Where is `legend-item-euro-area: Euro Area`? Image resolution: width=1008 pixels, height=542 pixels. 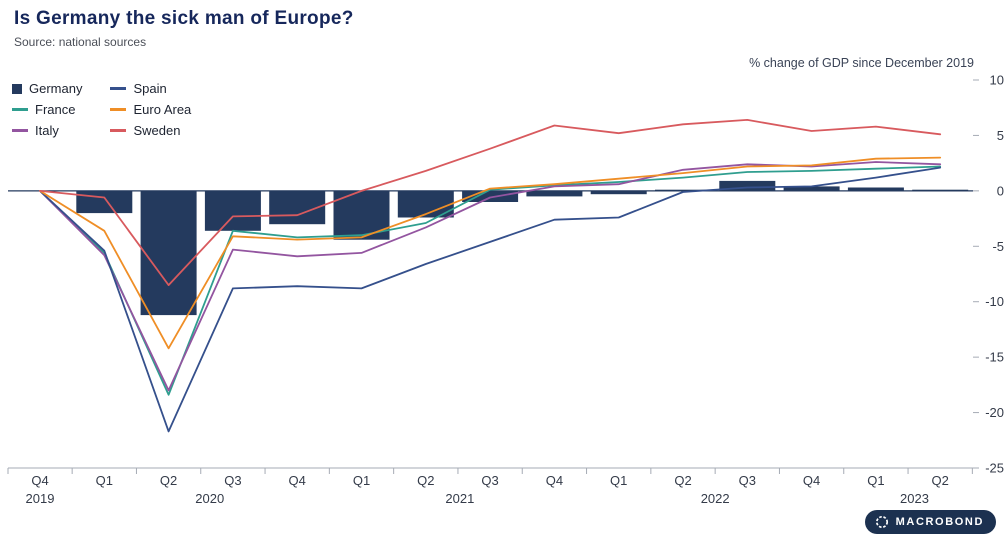
legend-item-euro-area: Euro Area is located at coordinates (150, 109).